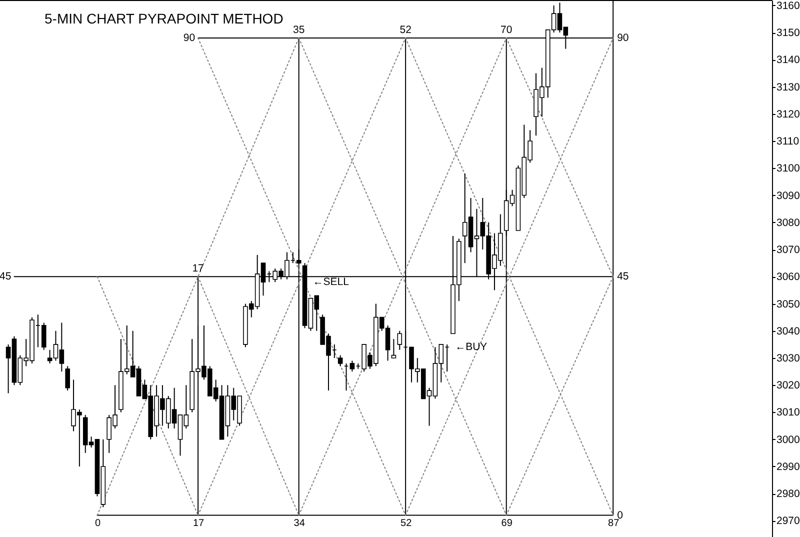 Image resolution: width=800 pixels, height=537 pixels. What do you see at coordinates (198, 268) in the screenshot?
I see `annotation: 17` at bounding box center [198, 268].